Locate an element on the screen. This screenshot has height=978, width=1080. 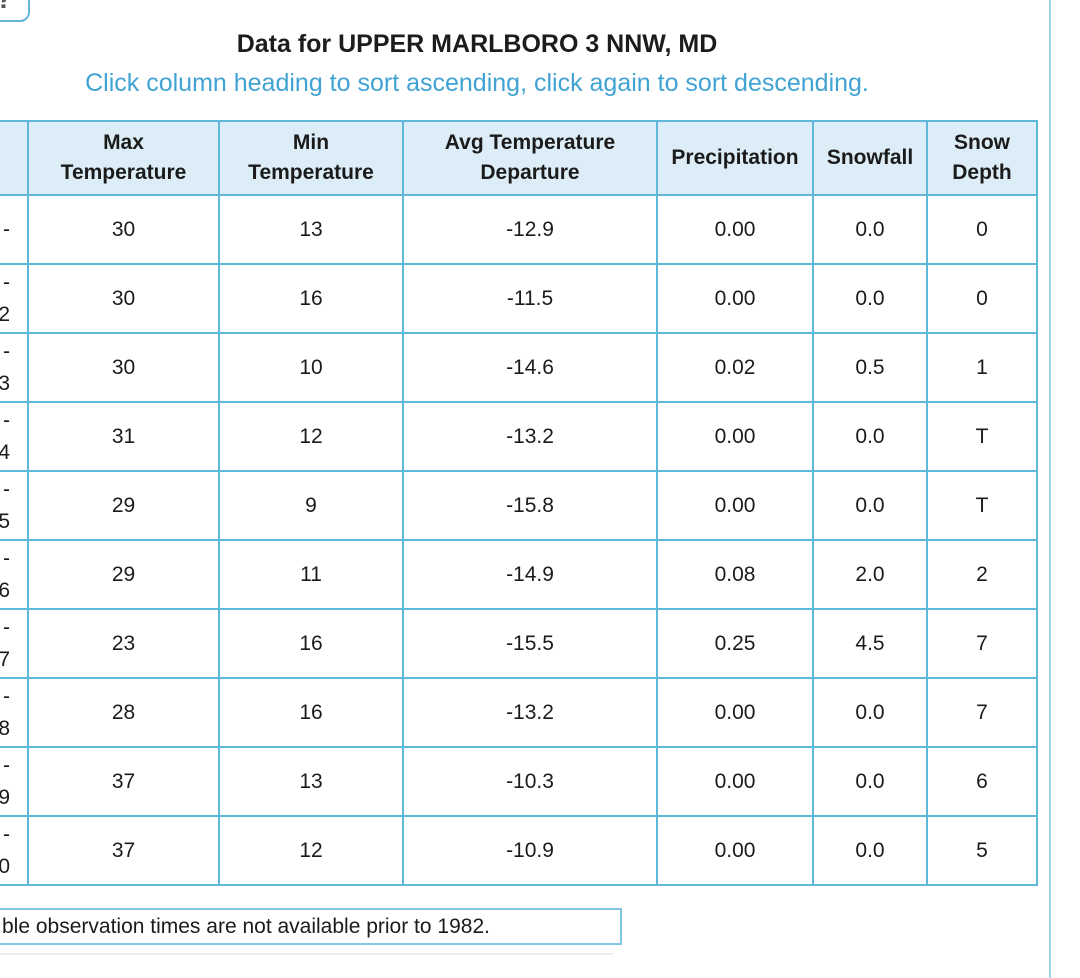
table-row: -5 29 9 -15.8 0.00 0.0 T is located at coordinates (519, 505).